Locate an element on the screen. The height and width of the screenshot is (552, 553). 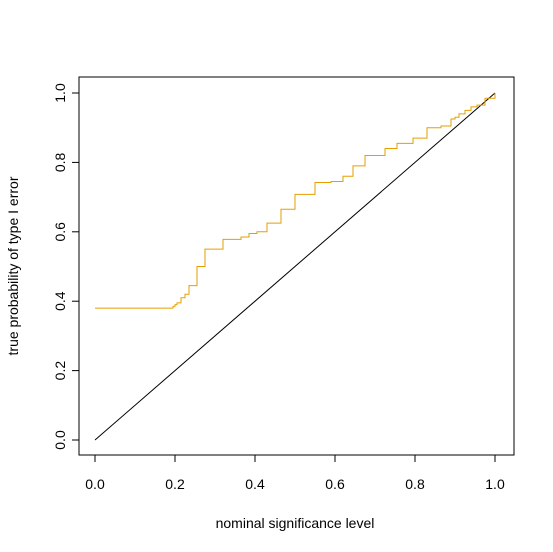
x-axis-title: nominal significance level is located at coordinates (295, 523).